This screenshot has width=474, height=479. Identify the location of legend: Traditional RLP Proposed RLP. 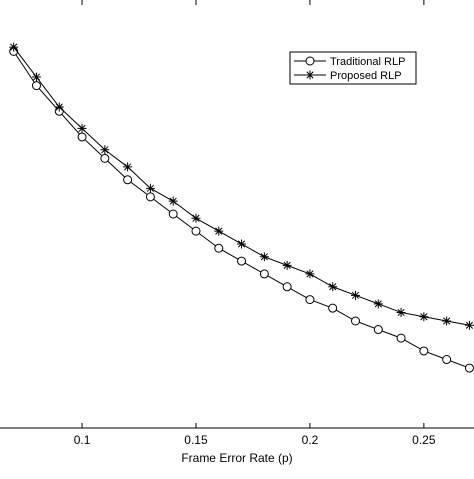
(353, 68).